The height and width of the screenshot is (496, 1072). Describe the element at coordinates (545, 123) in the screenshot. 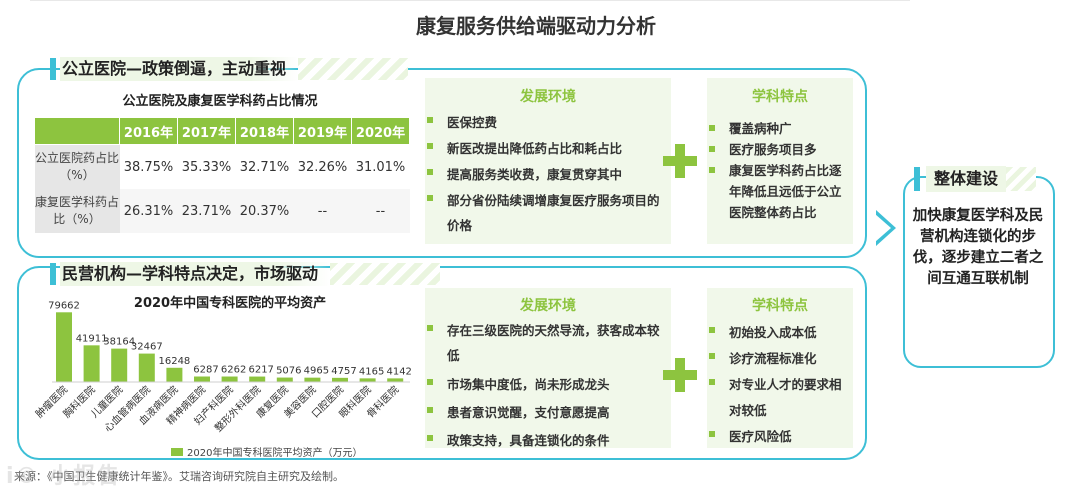

I see `list-item: 医保控费` at that location.